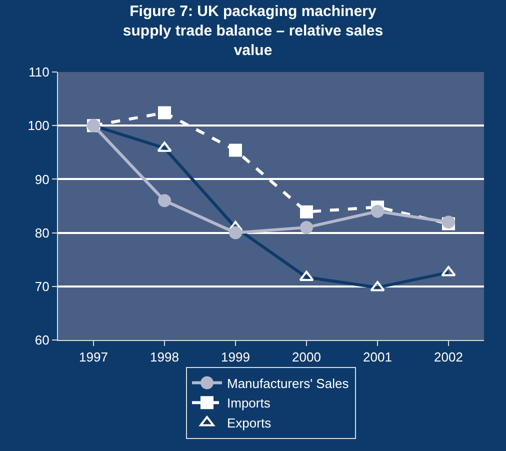  Describe the element at coordinates (448, 357) in the screenshot. I see `x-tick-label: 2002` at that location.